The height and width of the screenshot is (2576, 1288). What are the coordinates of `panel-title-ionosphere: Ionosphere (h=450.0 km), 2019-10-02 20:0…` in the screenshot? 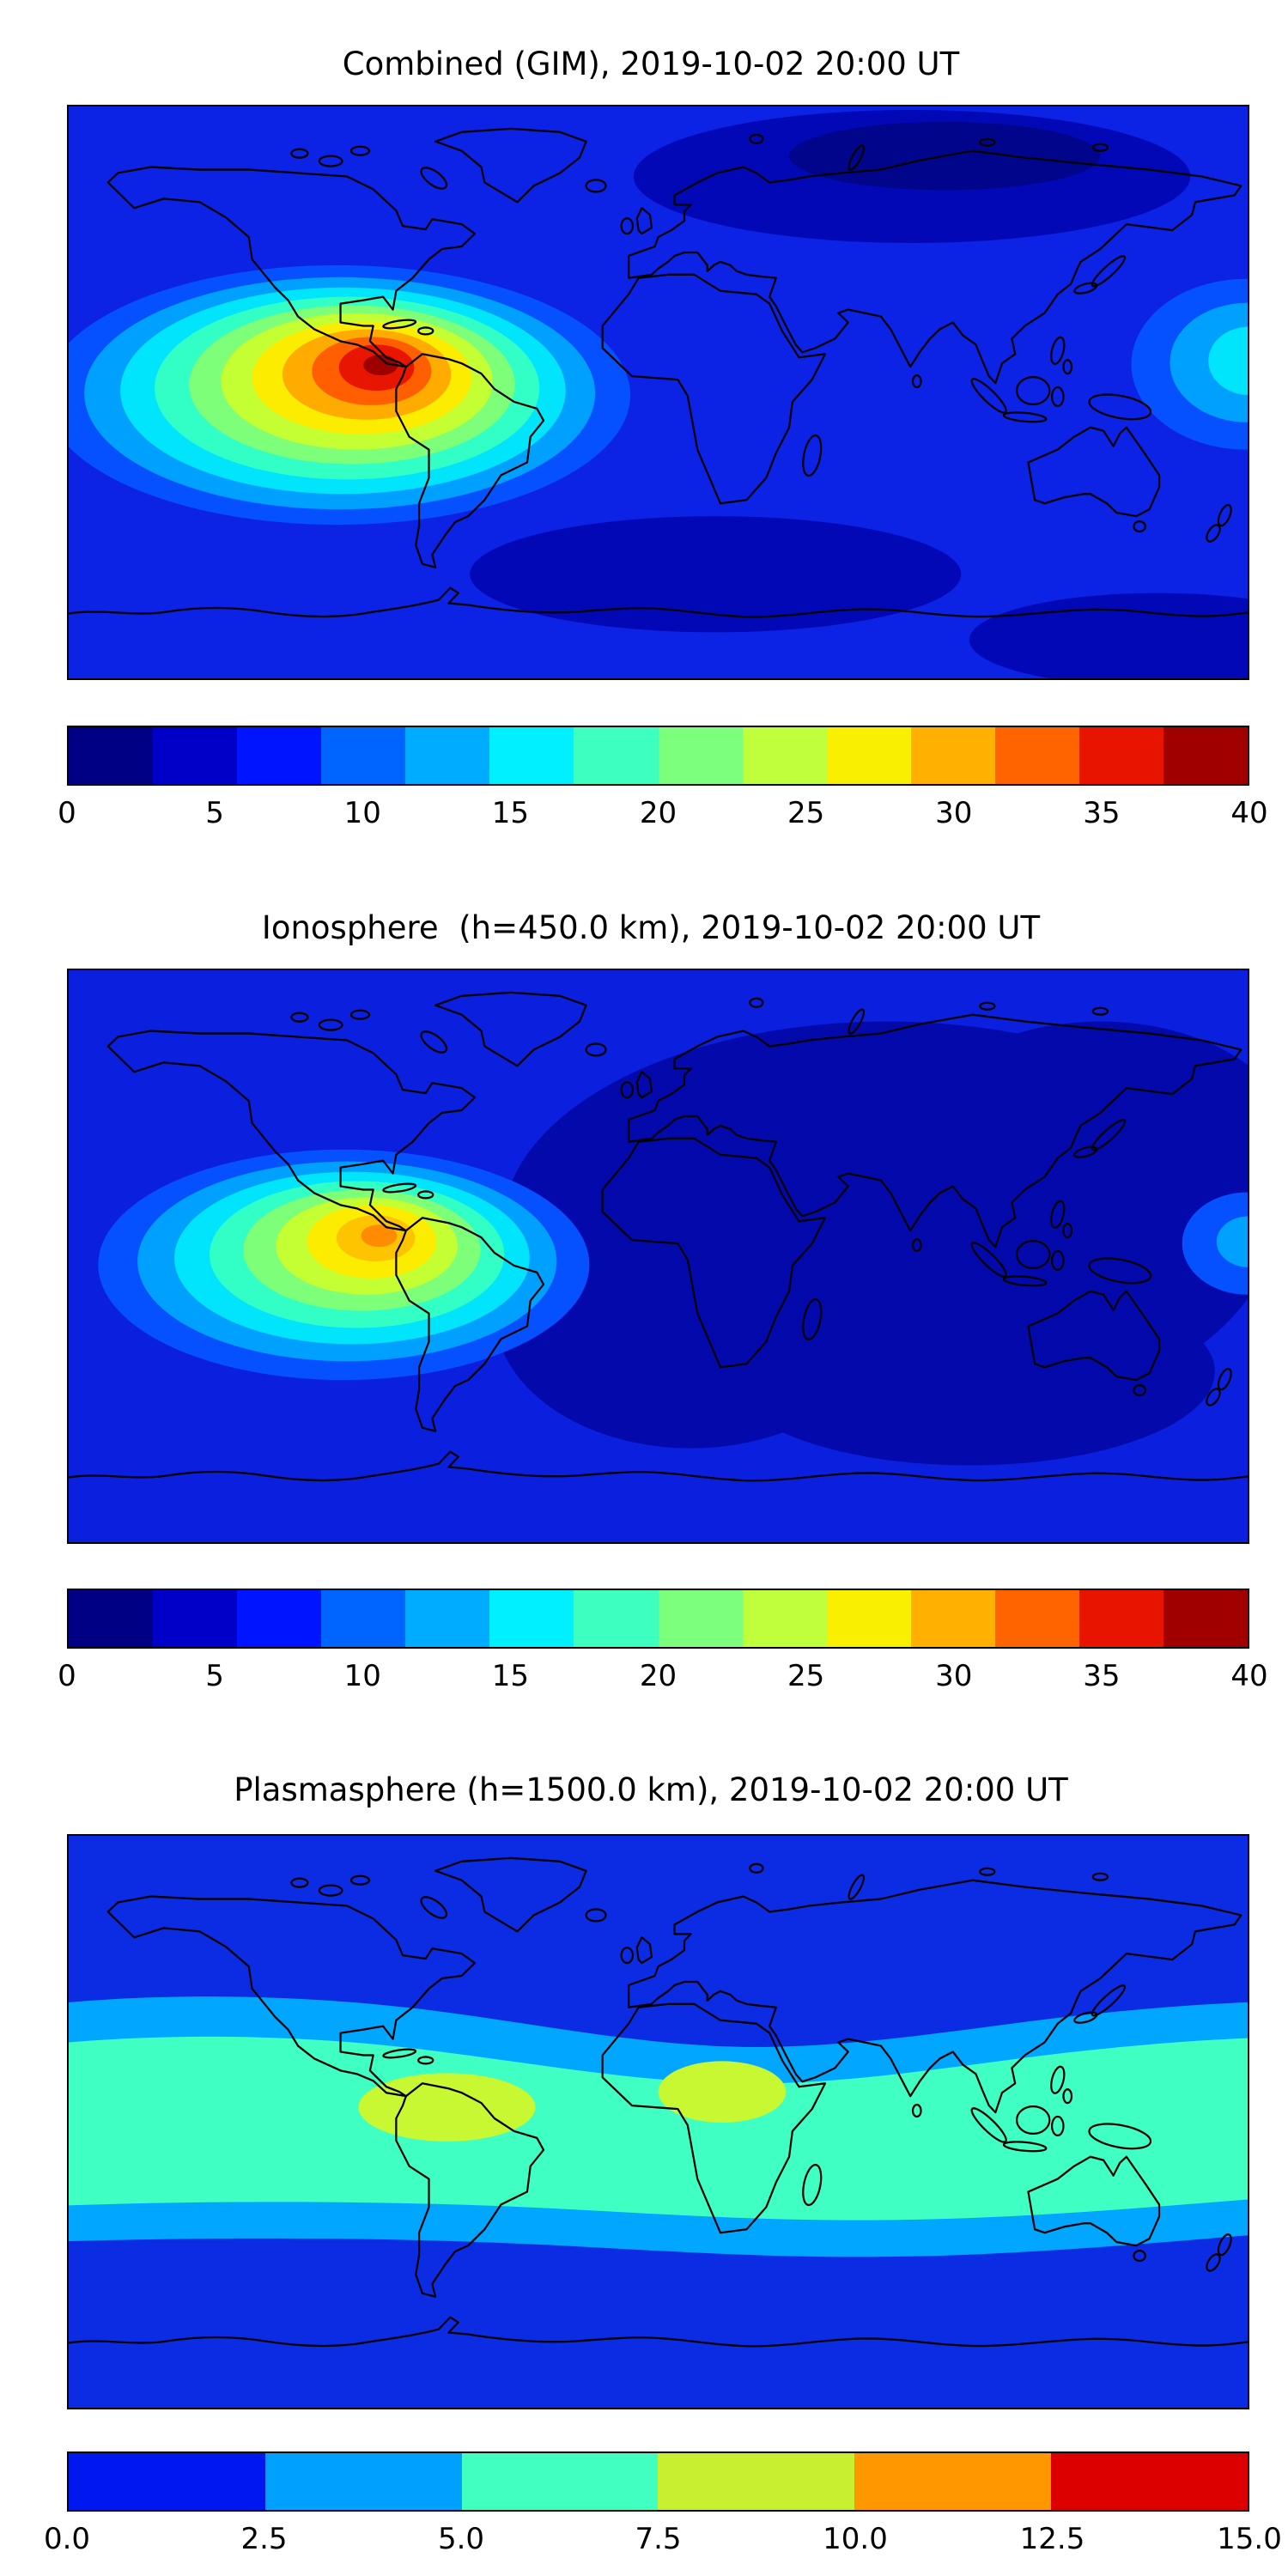 It's located at (651, 928).